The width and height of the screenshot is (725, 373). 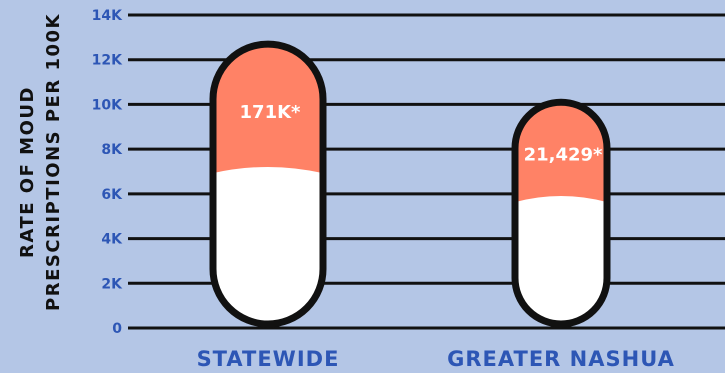 What do you see at coordinates (561, 359) in the screenshot?
I see `category-label: GREATER NASHUA` at bounding box center [561, 359].